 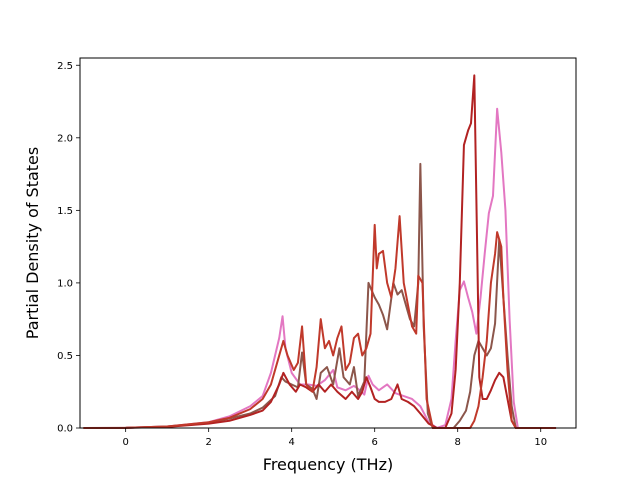 I want to click on y-axis-label: Partial Density of States, so click(x=32, y=243).